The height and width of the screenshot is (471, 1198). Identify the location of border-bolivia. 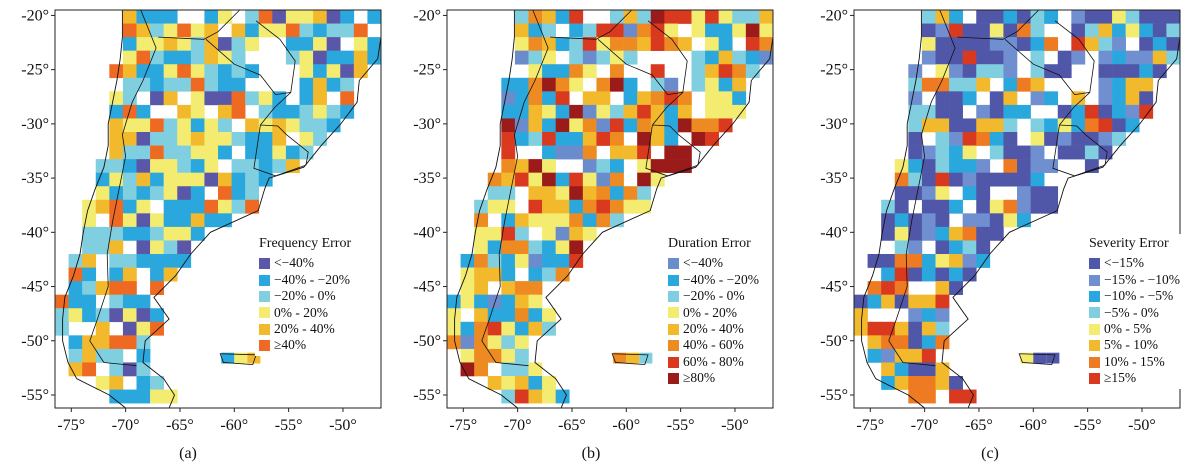
(591, 24).